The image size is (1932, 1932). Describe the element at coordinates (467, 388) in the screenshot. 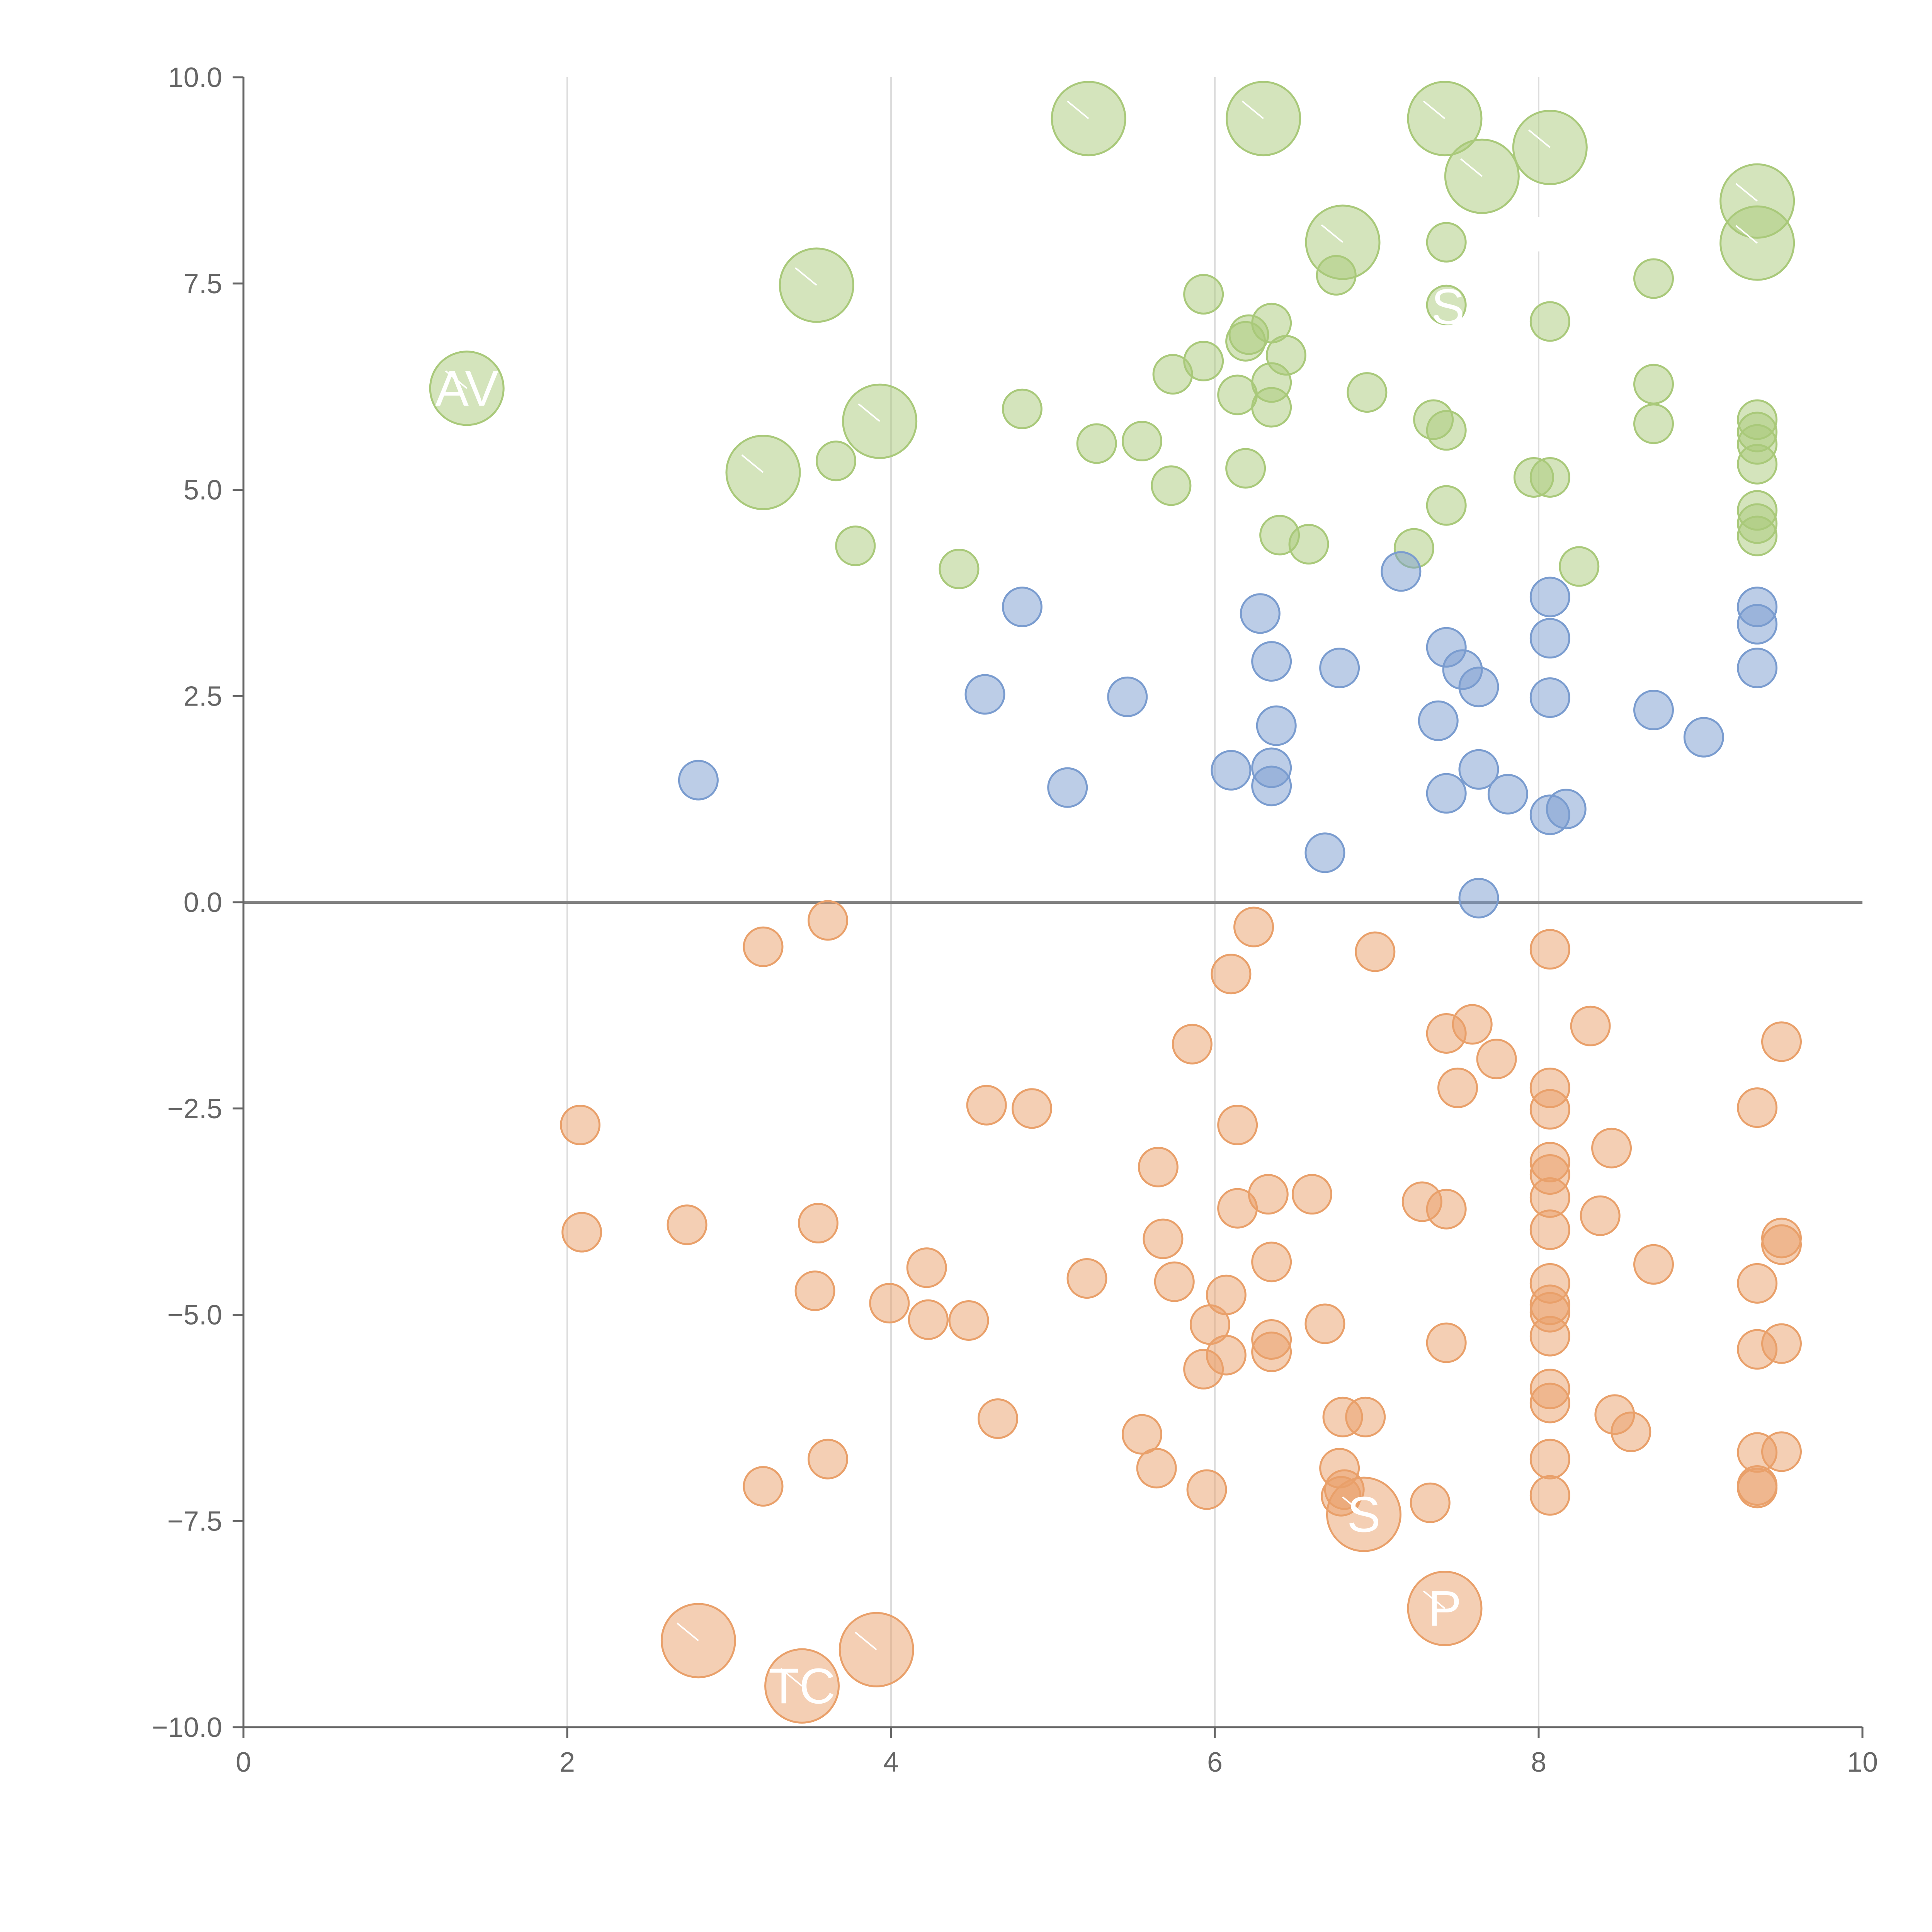

I see `bubble-label: AV` at that location.